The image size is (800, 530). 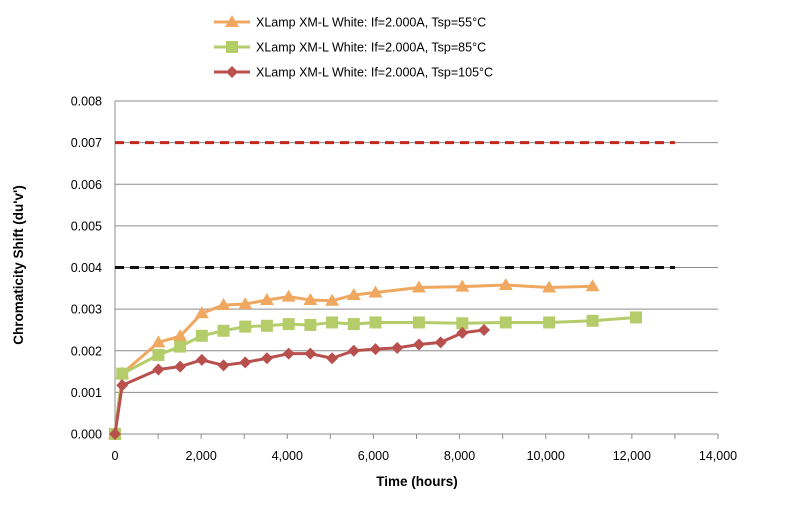 I want to click on legend-entry: XLamp XM-L White: If=2.000A, Tsp=85°C, so click(x=350, y=48).